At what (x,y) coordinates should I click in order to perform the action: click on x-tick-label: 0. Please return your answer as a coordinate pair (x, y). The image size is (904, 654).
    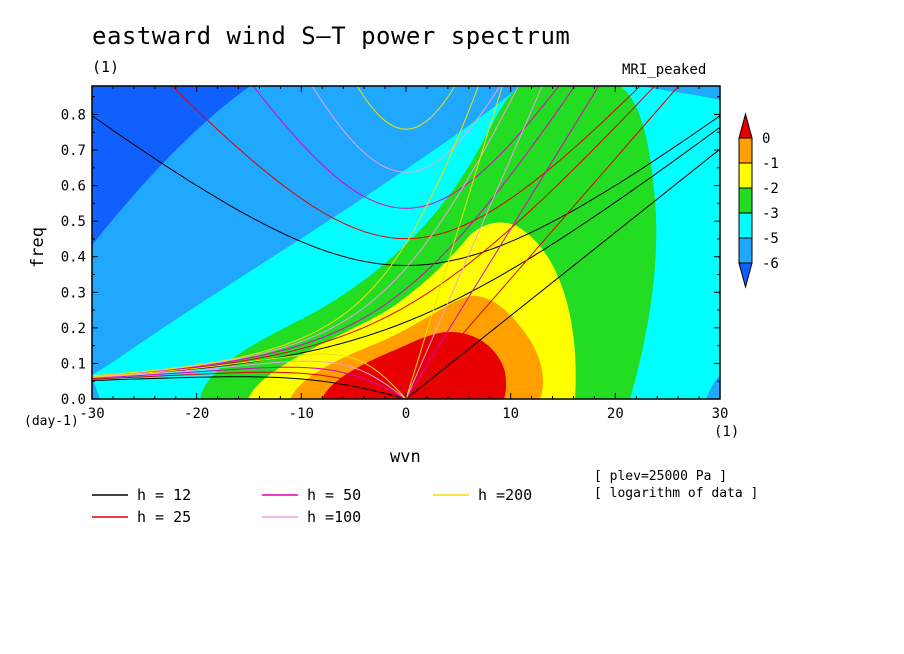
    Looking at the image, I should click on (406, 414).